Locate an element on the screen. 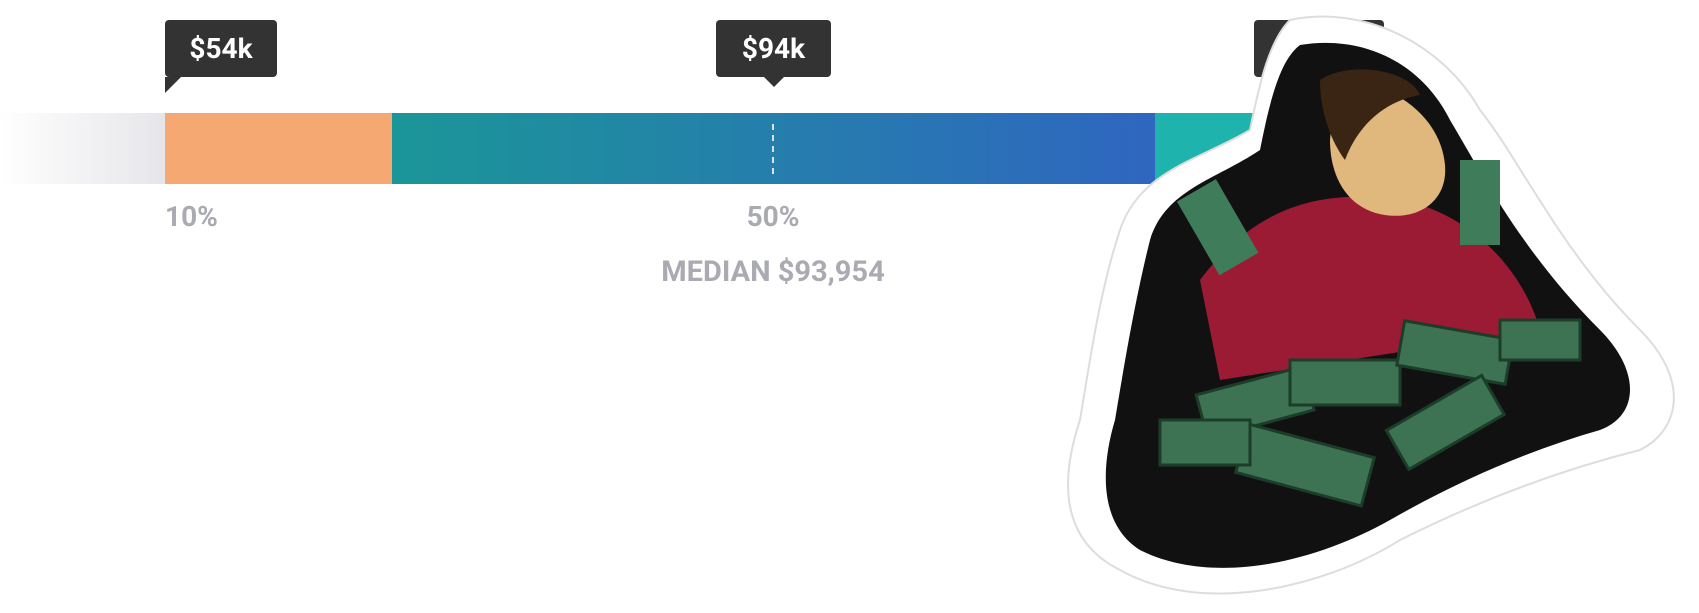 The height and width of the screenshot is (613, 1699). percentile-50: 50% is located at coordinates (773, 216).